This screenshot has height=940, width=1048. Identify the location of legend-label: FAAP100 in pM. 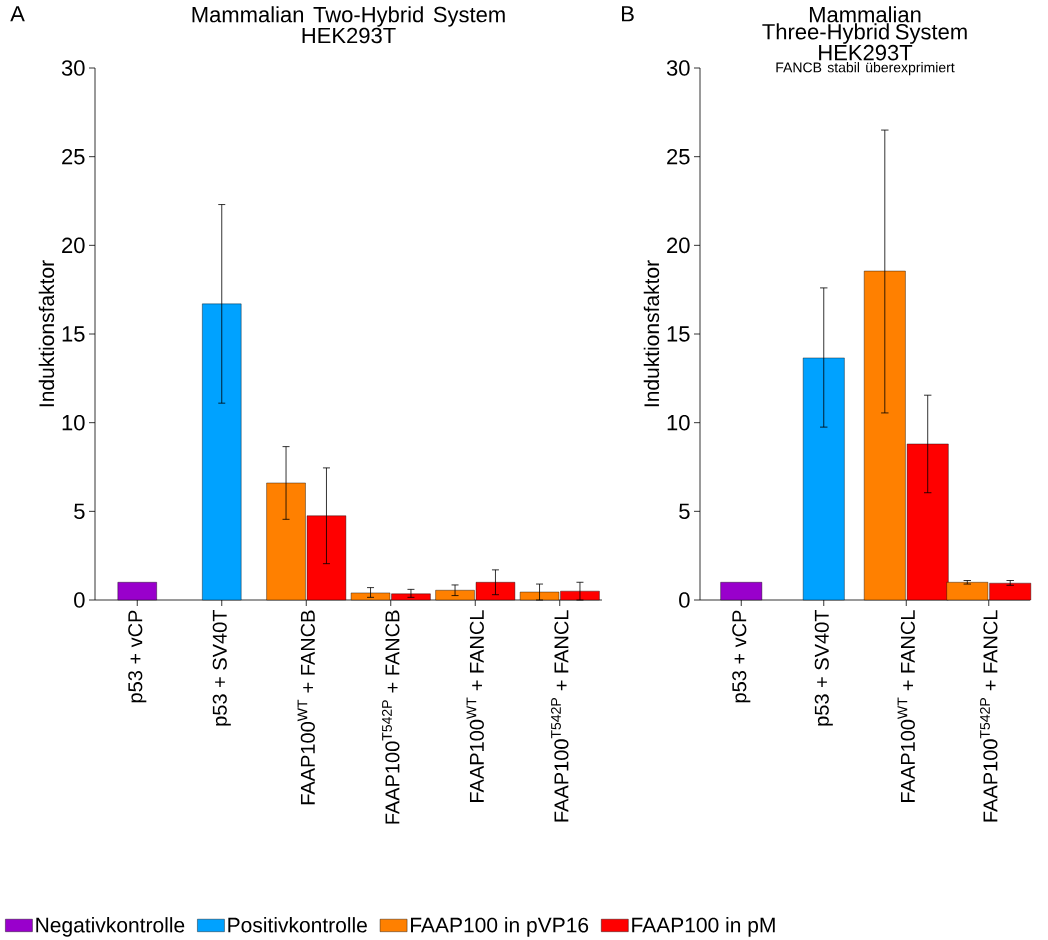
(703, 927).